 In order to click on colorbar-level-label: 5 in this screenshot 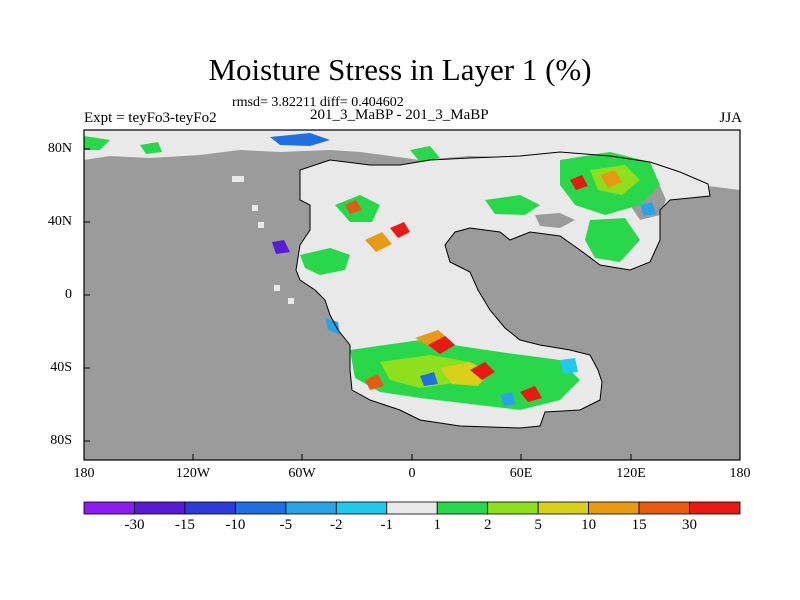, I will do `click(538, 525)`.